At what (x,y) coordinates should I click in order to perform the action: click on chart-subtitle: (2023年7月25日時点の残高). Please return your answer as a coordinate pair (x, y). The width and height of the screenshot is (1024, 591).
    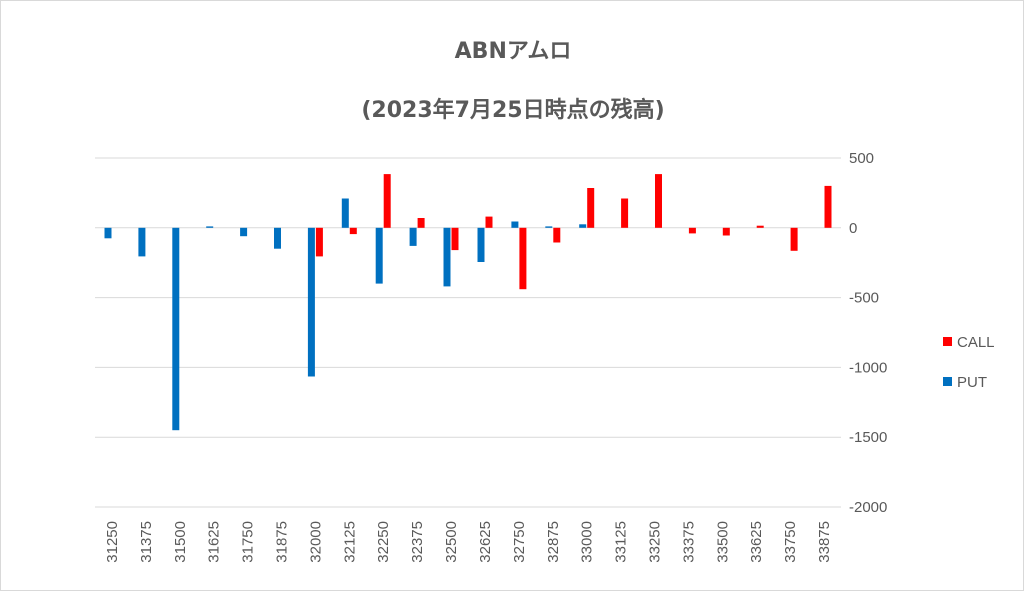
    Looking at the image, I should click on (513, 110).